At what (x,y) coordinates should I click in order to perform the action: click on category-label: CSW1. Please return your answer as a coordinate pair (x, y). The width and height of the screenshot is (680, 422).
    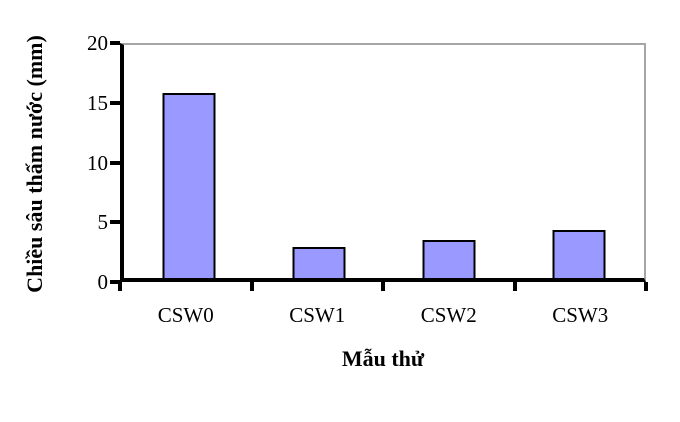
    Looking at the image, I should click on (317, 315).